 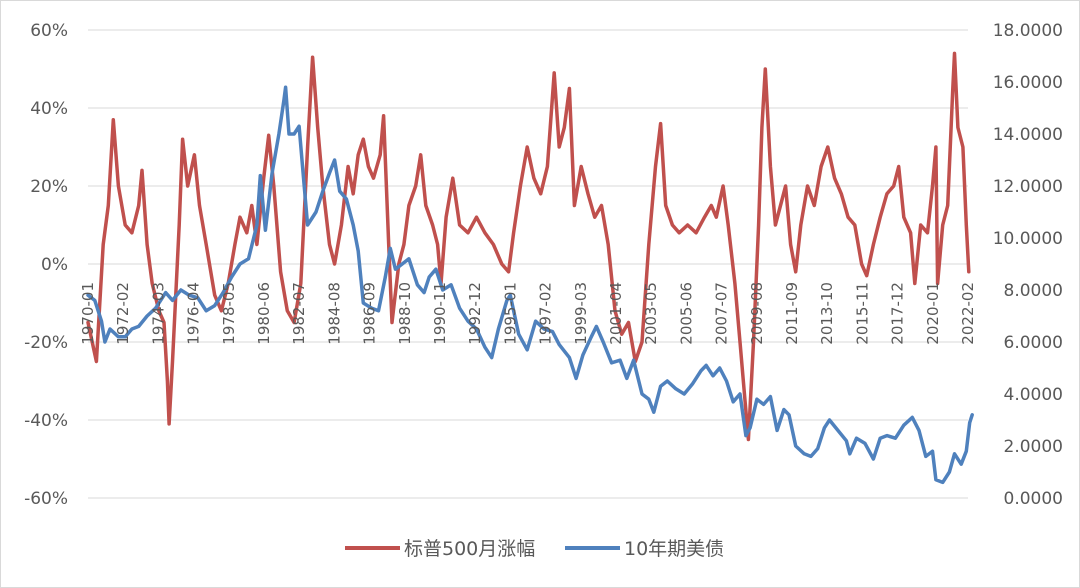 I want to click on legend-label-sp500: 标普500月涨幅, so click(x=469, y=549).